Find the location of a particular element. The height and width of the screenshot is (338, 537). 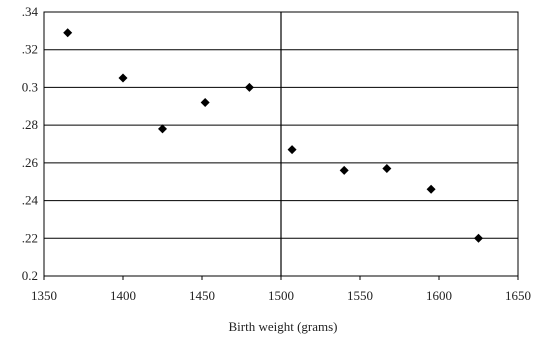

y-tick-label: .22 is located at coordinates (30, 237).